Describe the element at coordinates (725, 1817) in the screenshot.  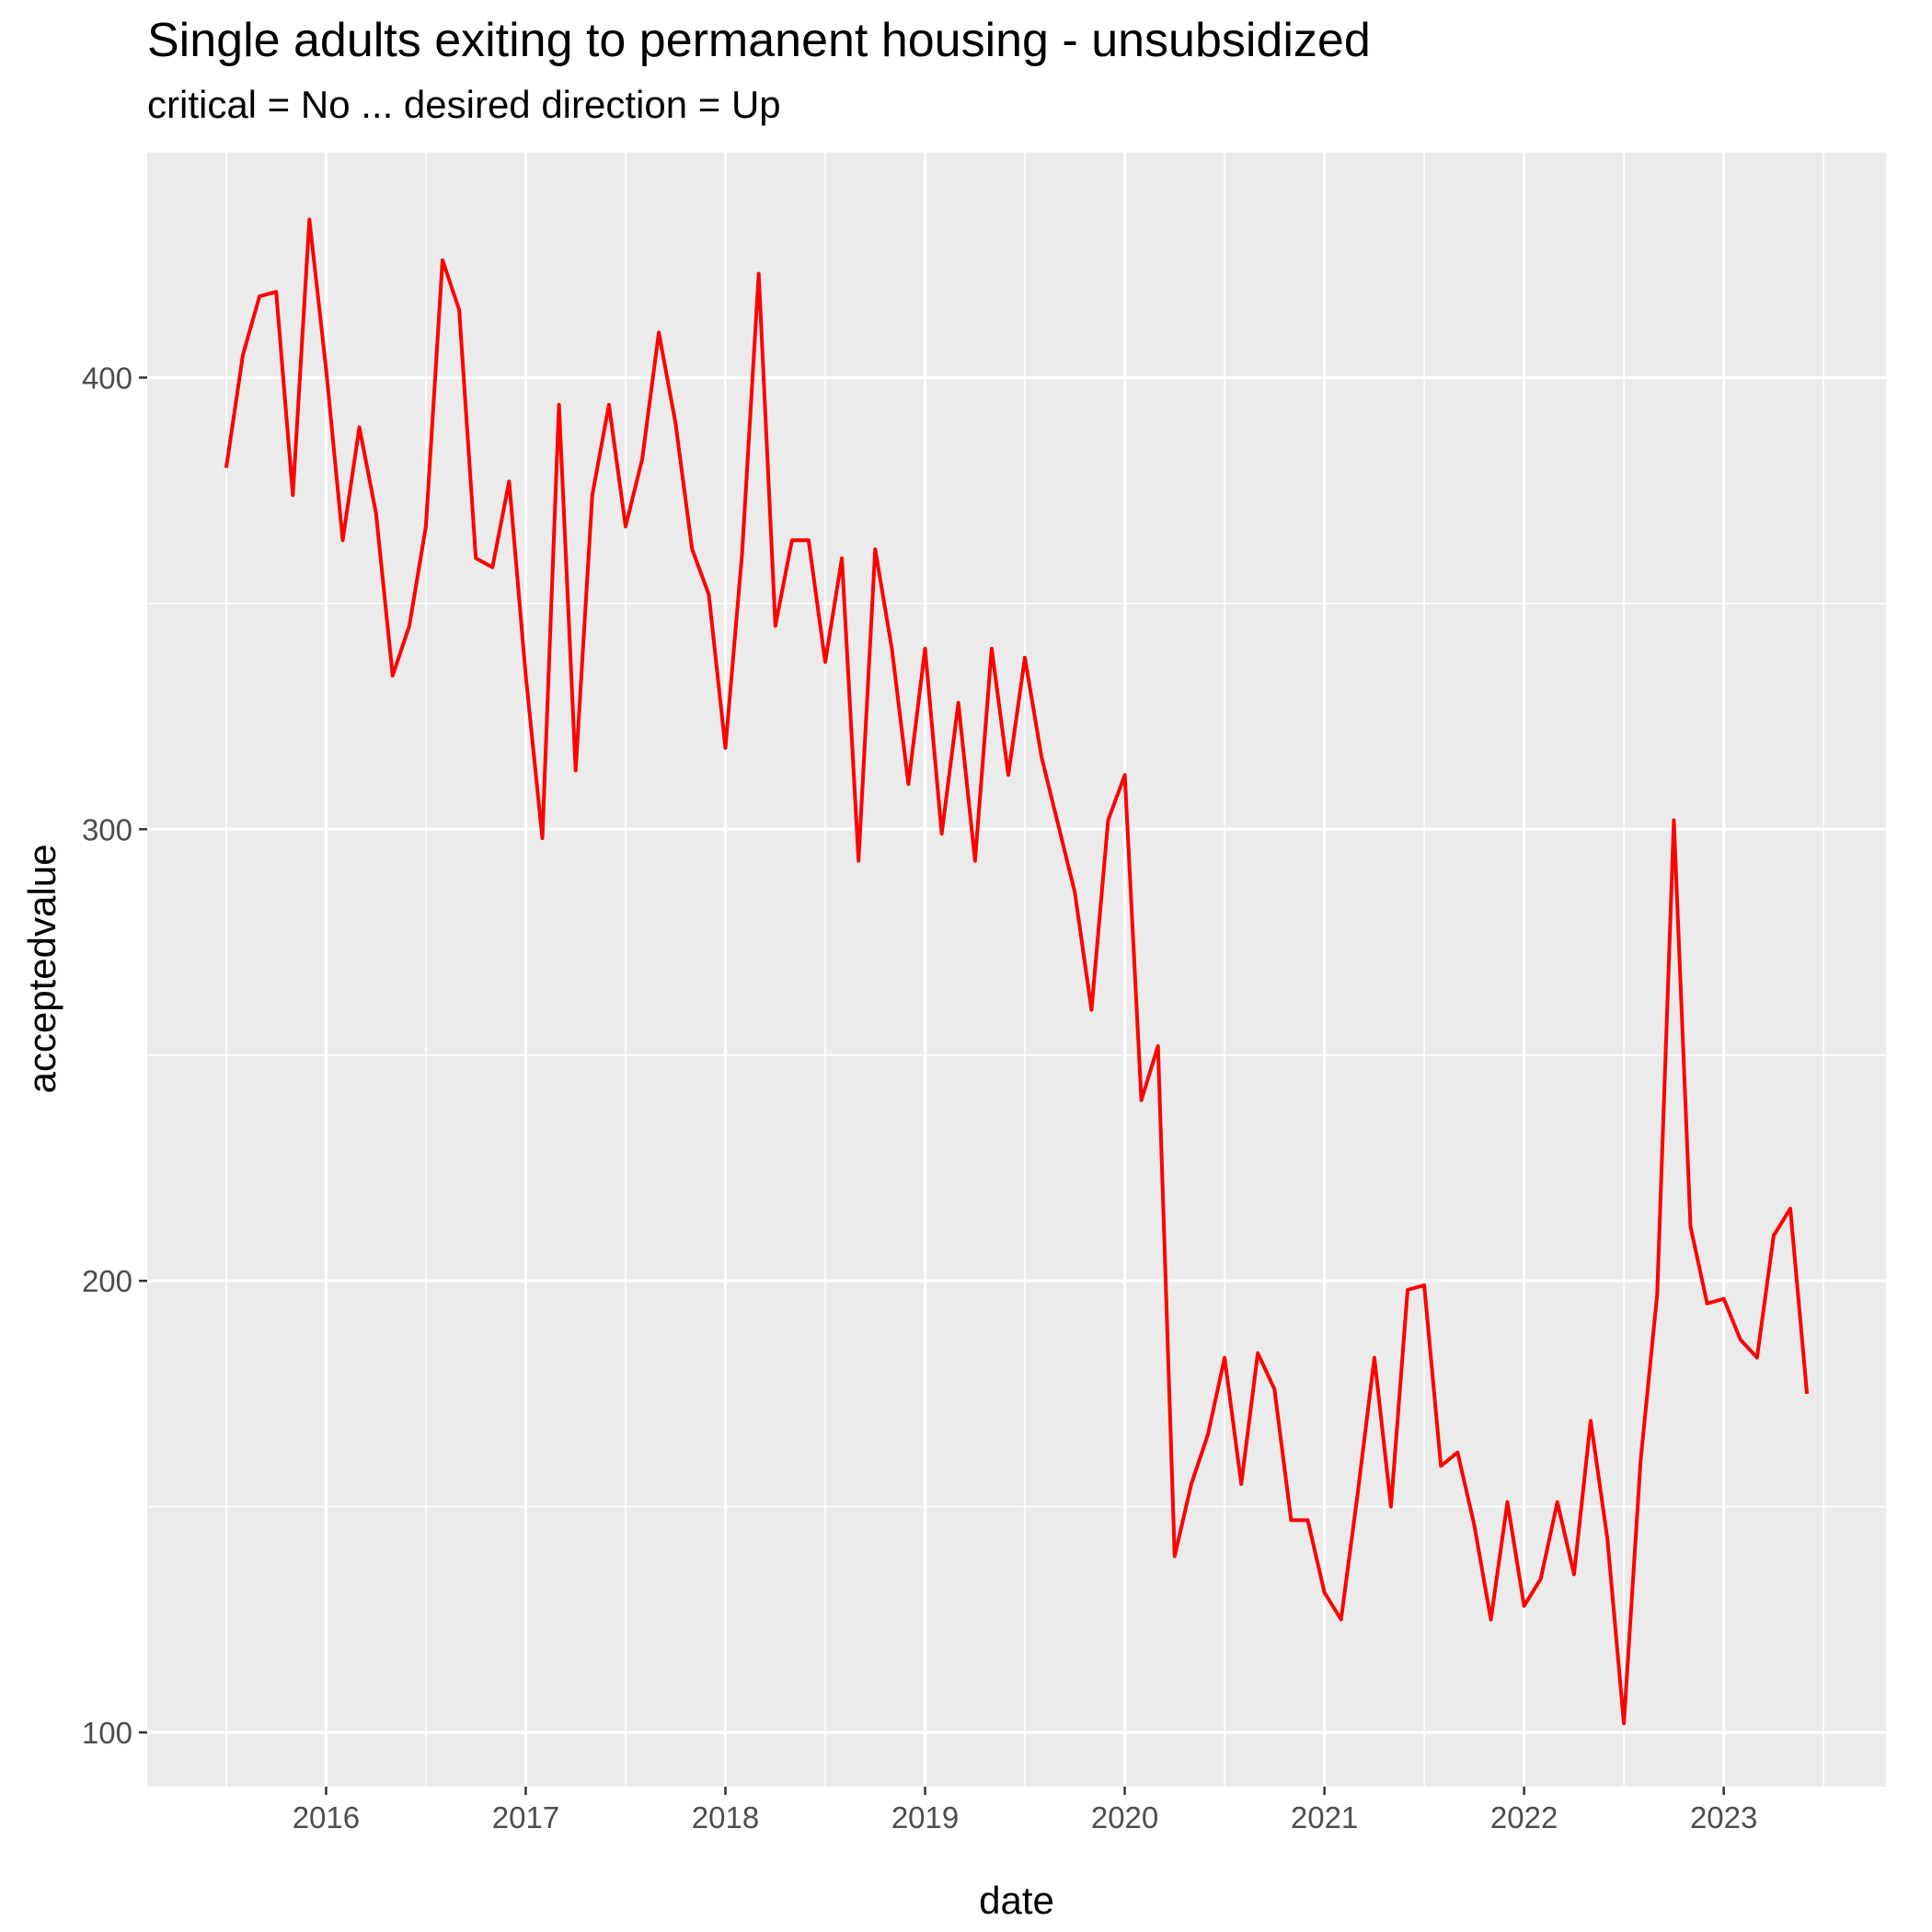
I see `x-tick-label: 2018` at that location.